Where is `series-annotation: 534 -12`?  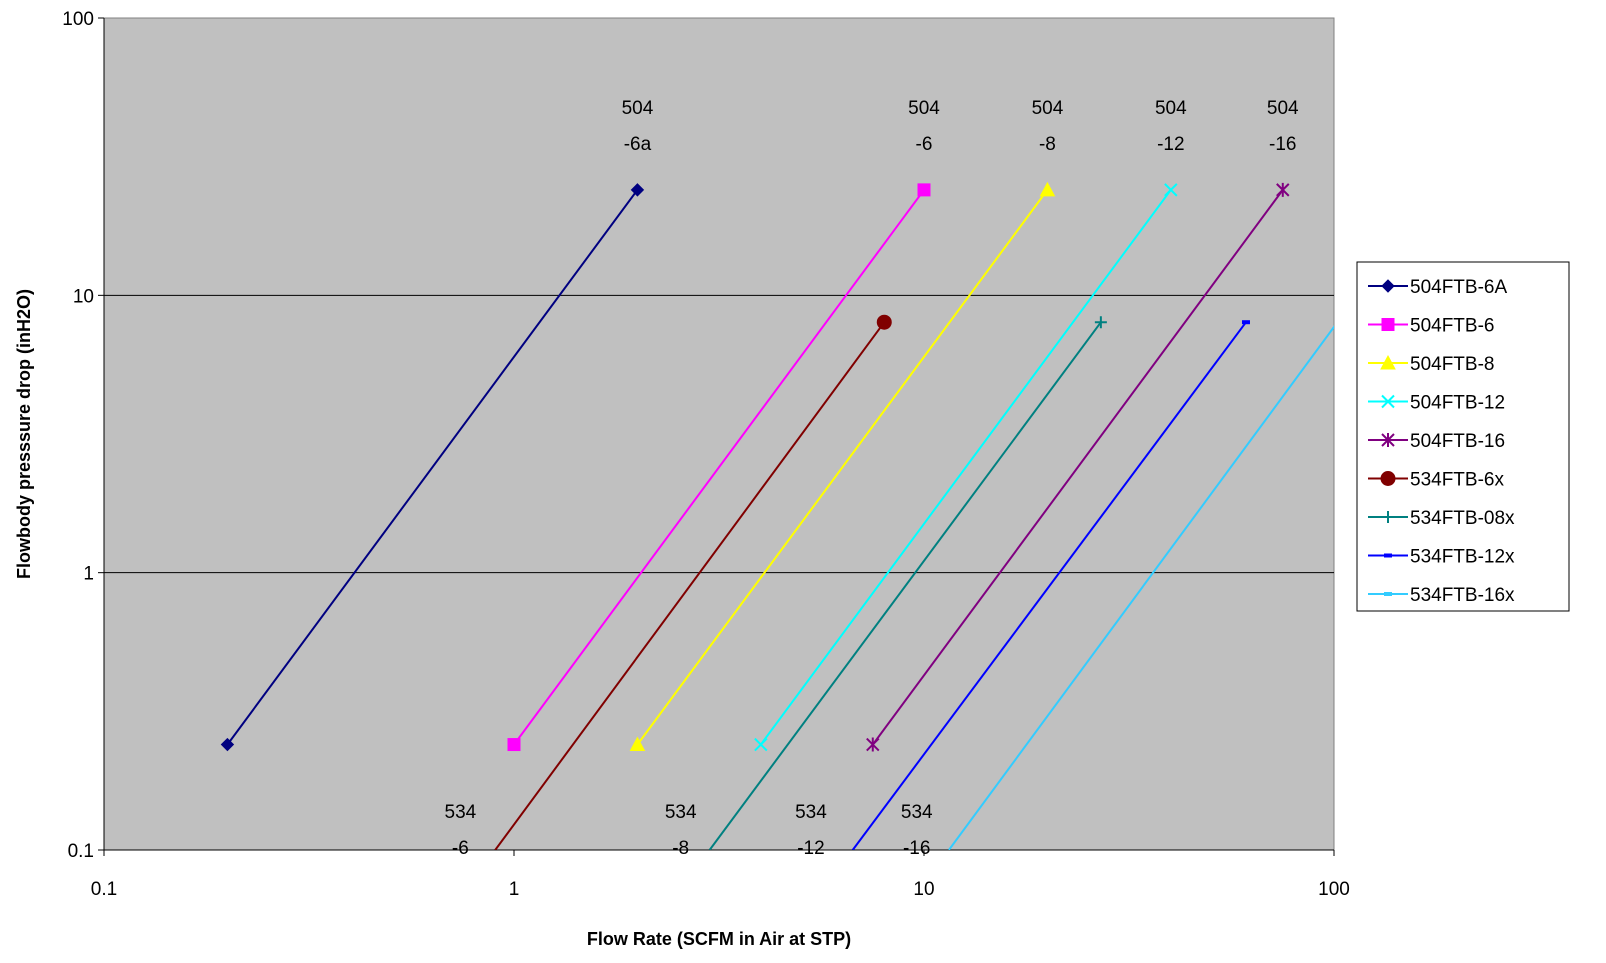
series-annotation: 534 -12 is located at coordinates (811, 830).